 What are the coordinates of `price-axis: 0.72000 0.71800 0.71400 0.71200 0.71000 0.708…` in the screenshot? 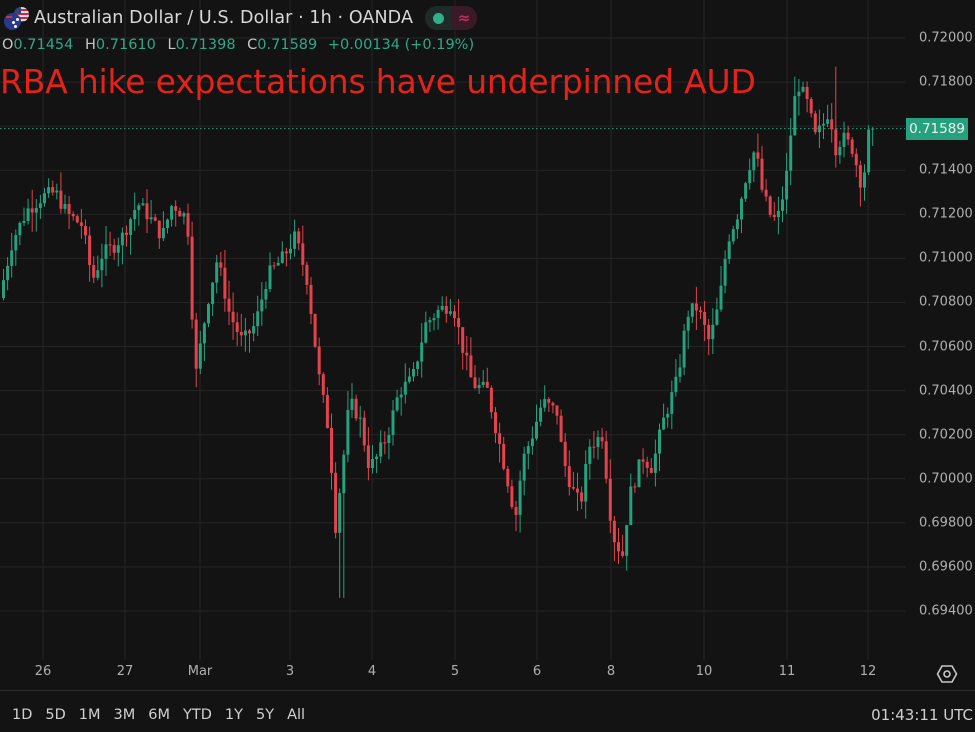 It's located at (940, 330).